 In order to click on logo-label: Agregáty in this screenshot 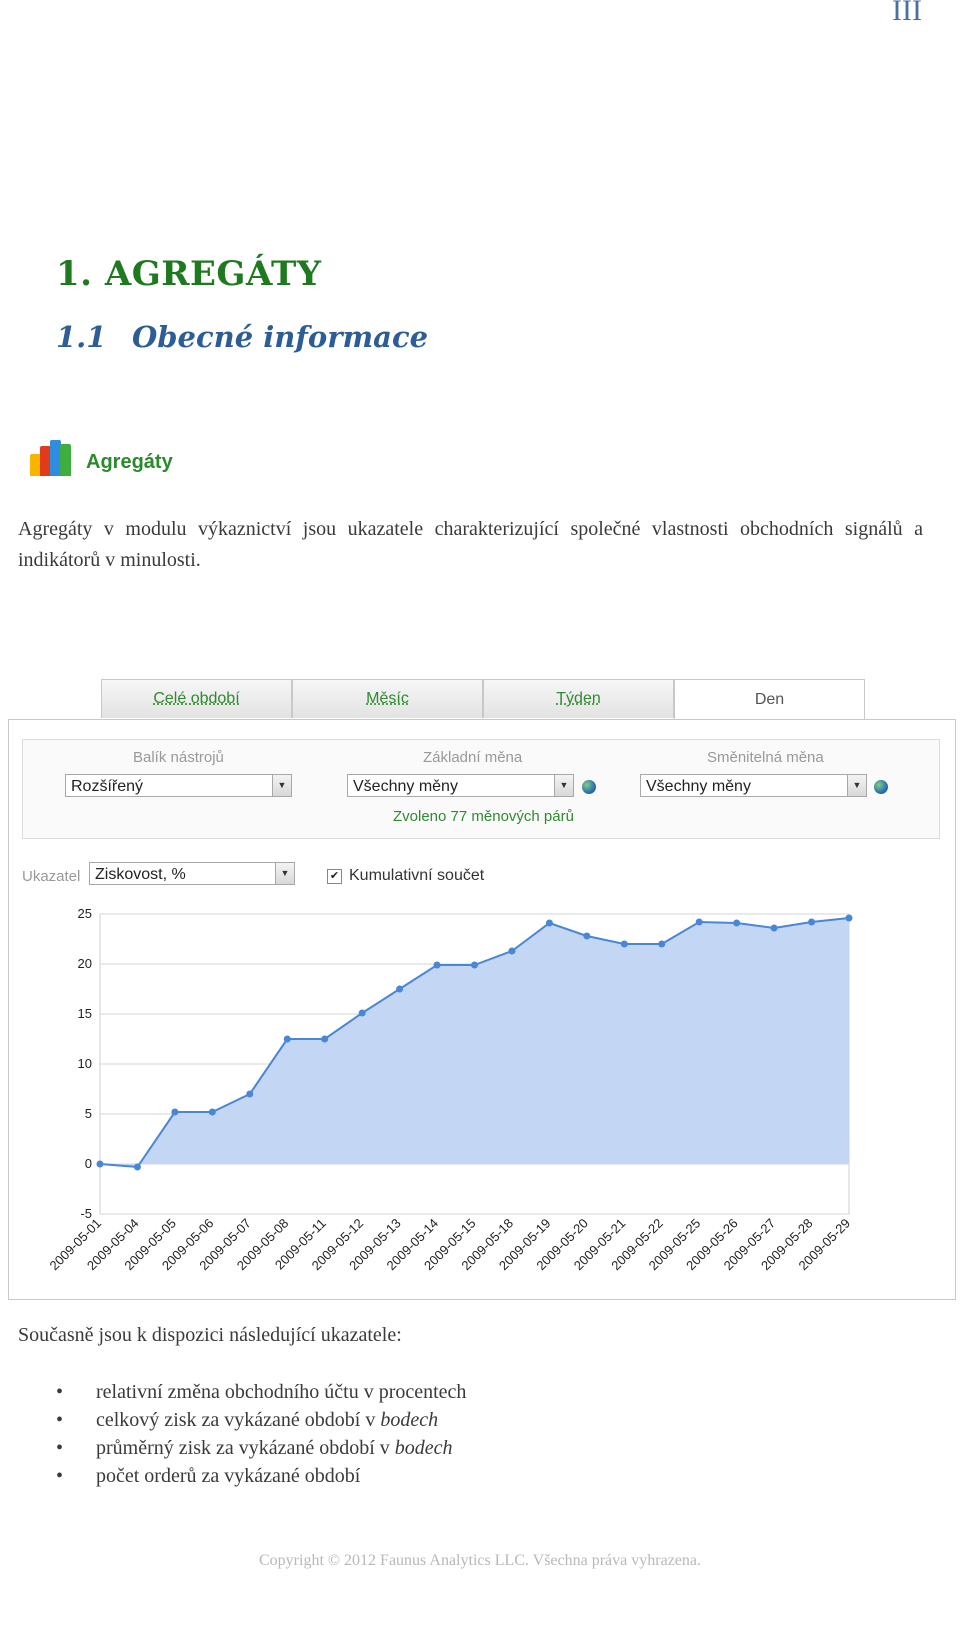, I will do `click(129, 462)`.